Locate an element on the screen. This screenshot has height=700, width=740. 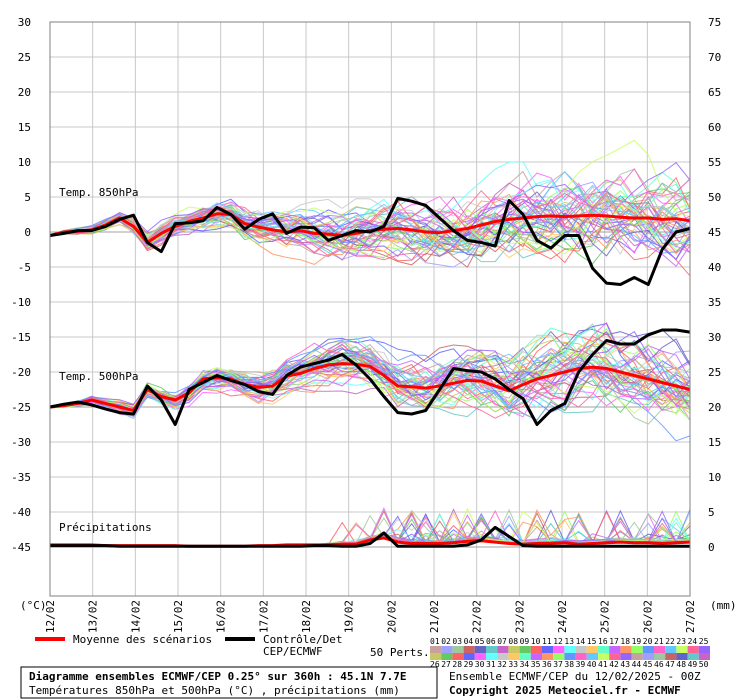
member-number-label: 27 is located at coordinates (446, 664).